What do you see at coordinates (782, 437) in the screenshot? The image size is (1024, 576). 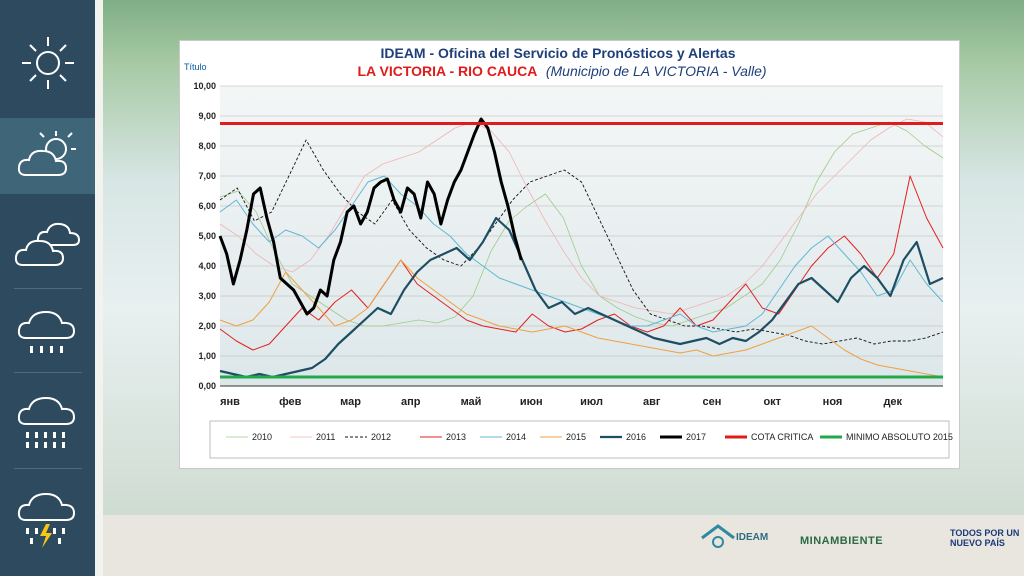 I see `legend-label: COTA CRITICA` at bounding box center [782, 437].